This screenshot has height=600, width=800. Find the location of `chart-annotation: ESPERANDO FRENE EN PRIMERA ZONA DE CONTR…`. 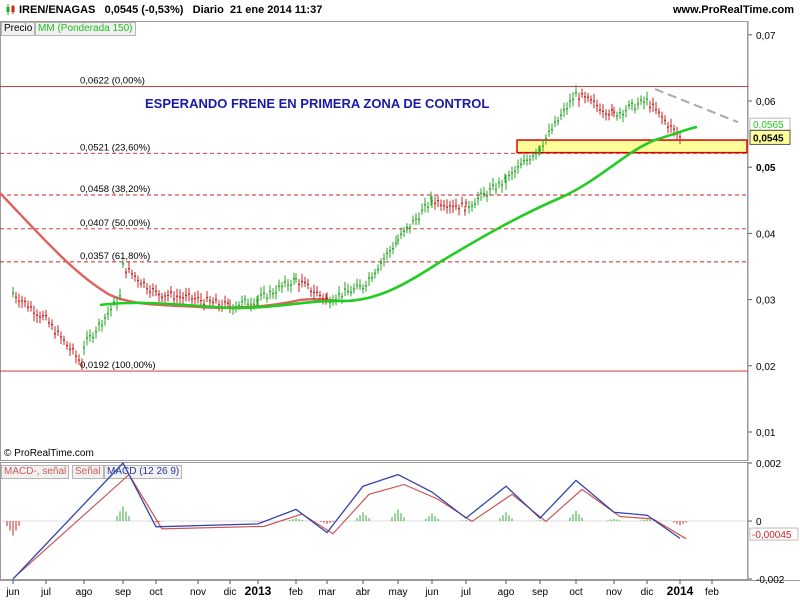

chart-annotation: ESPERANDO FRENE EN PRIMERA ZONA DE CONTR… is located at coordinates (317, 103).